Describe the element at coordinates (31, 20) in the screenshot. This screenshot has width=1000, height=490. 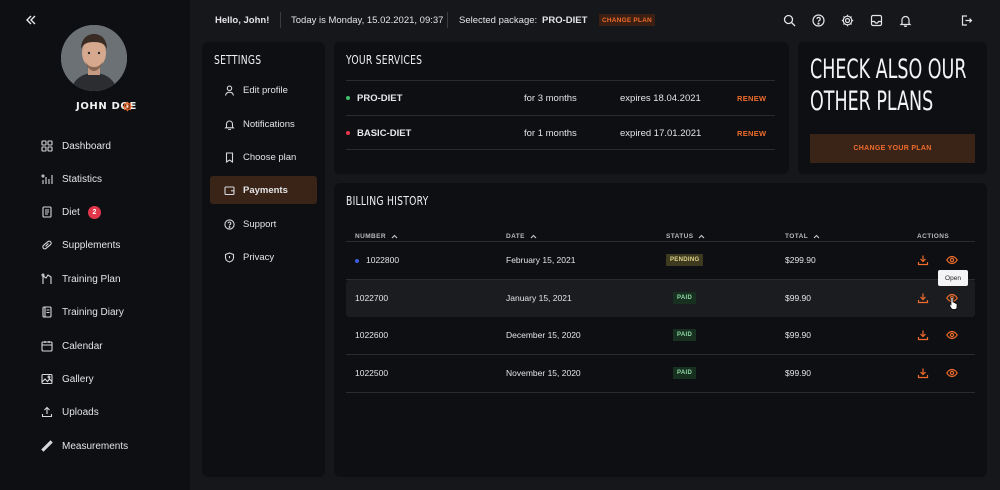
I see `collapse-sidebar-icon` at that location.